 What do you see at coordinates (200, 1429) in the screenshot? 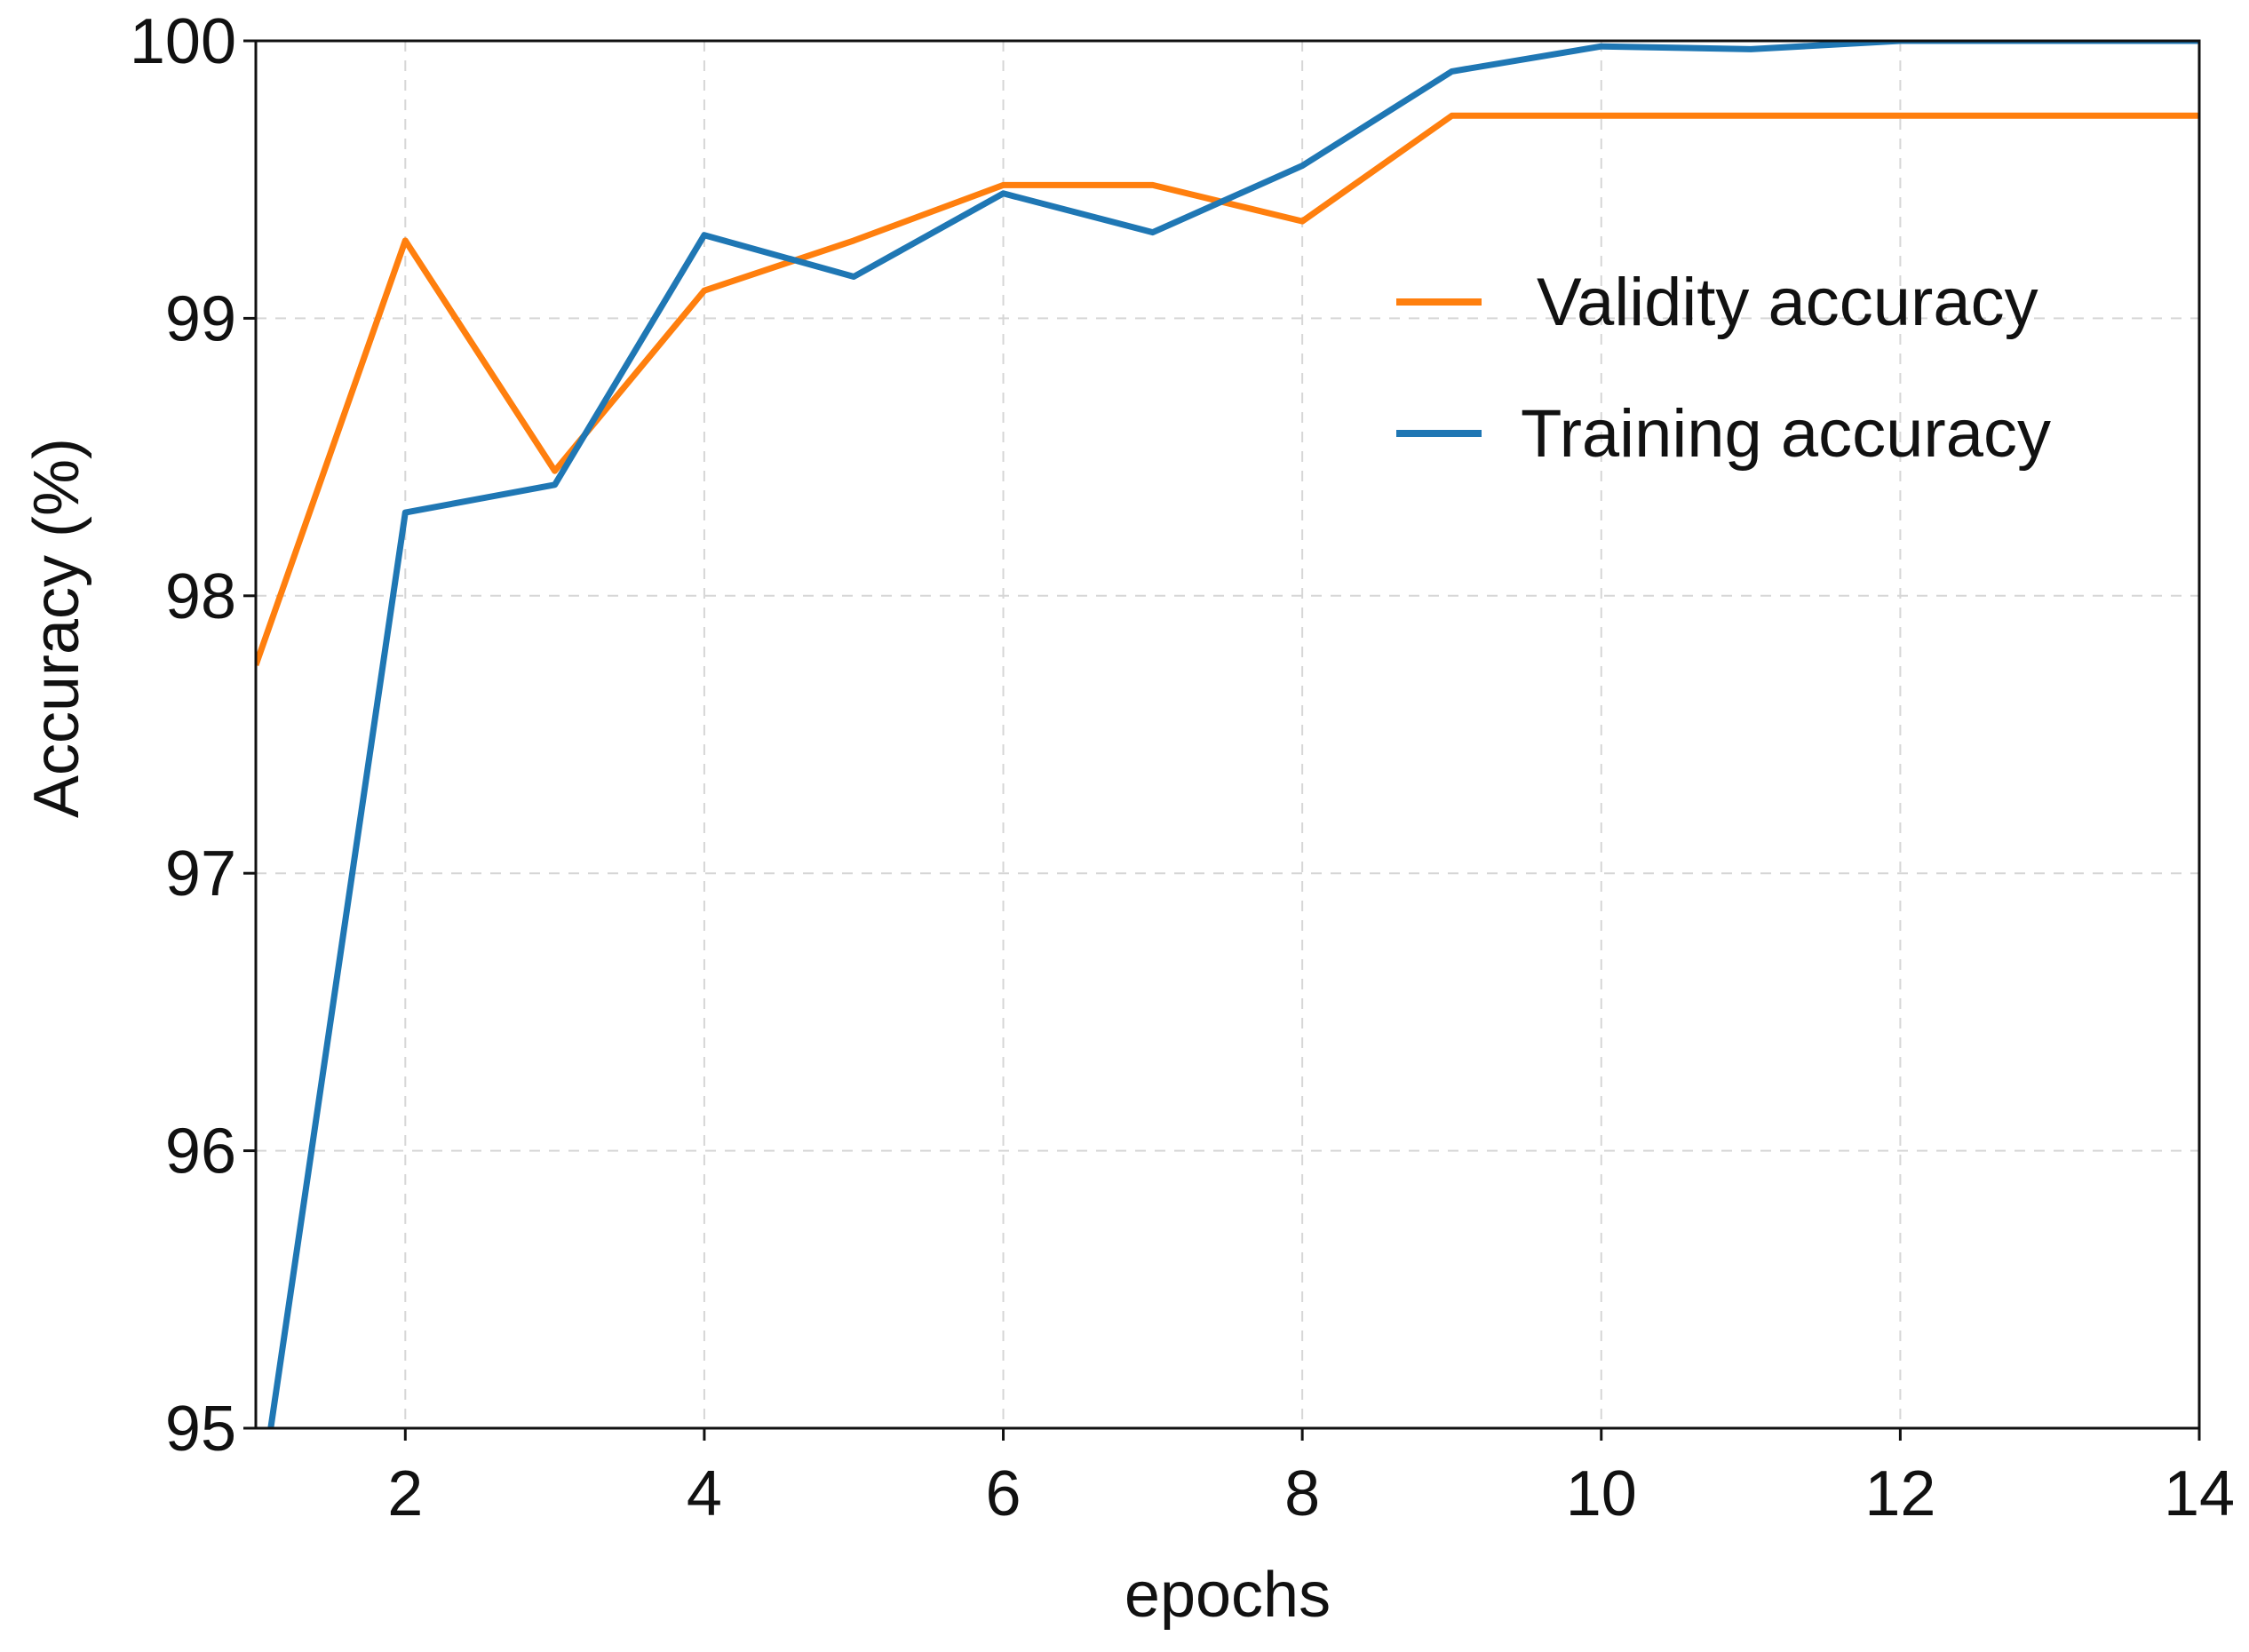
I see `y-tick-label: 95` at bounding box center [200, 1429].